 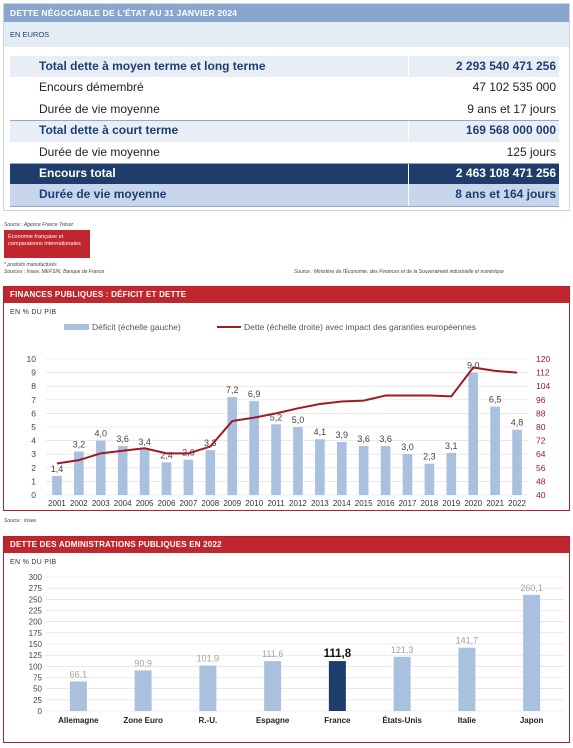 I want to click on y-tick-label: 200, so click(x=36, y=622).